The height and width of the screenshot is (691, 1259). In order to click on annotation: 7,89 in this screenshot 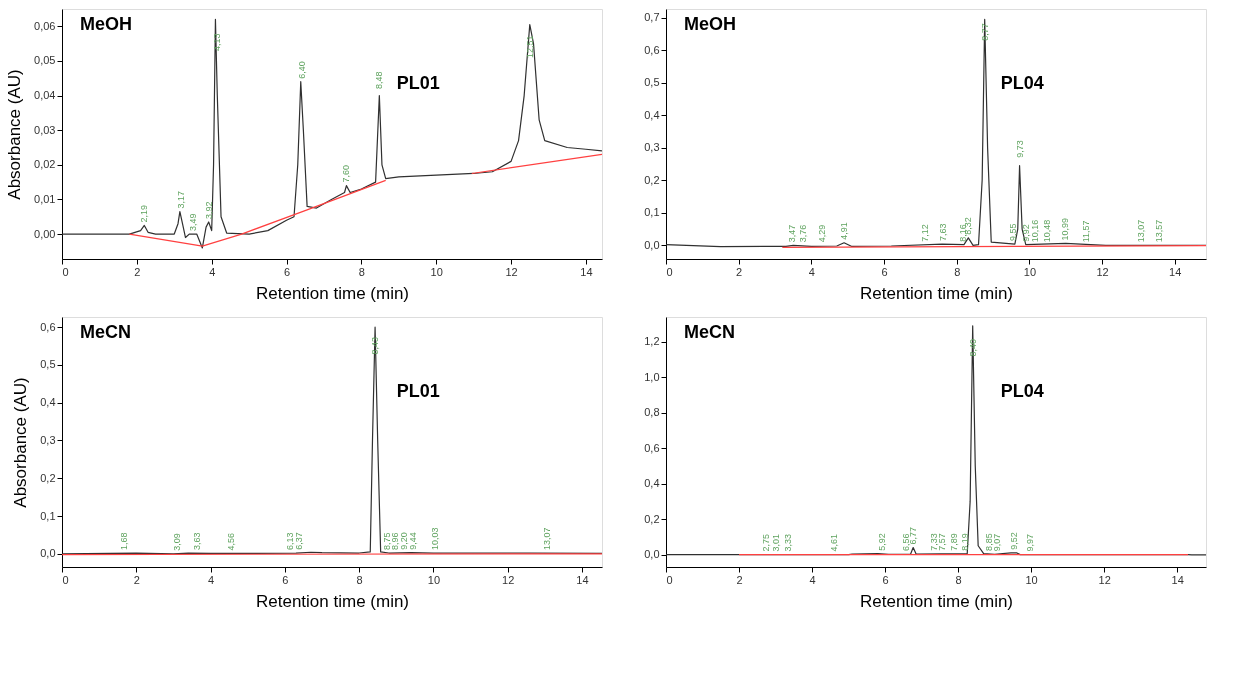, I will do `click(954, 542)`.